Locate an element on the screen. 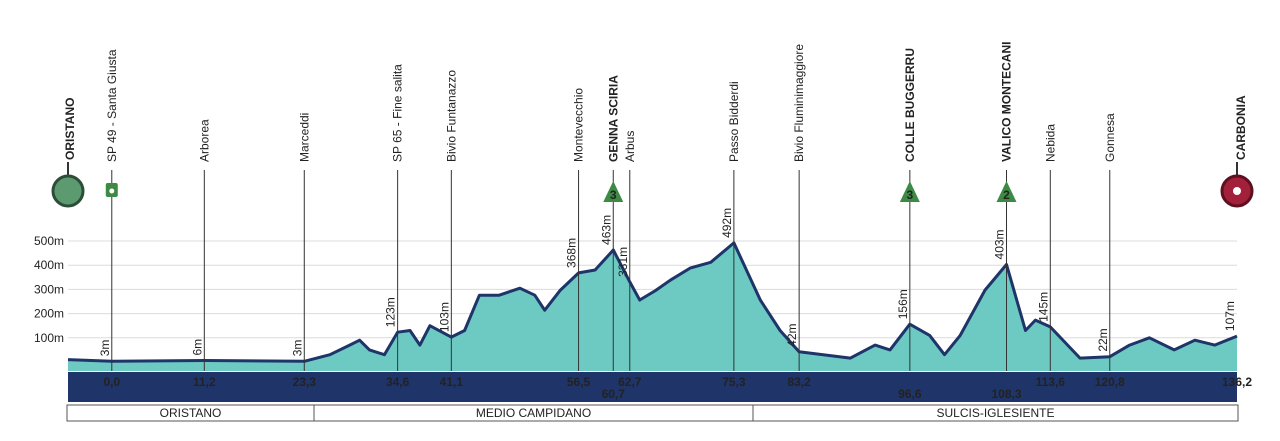  km-label: 108,3 is located at coordinates (1006, 394).